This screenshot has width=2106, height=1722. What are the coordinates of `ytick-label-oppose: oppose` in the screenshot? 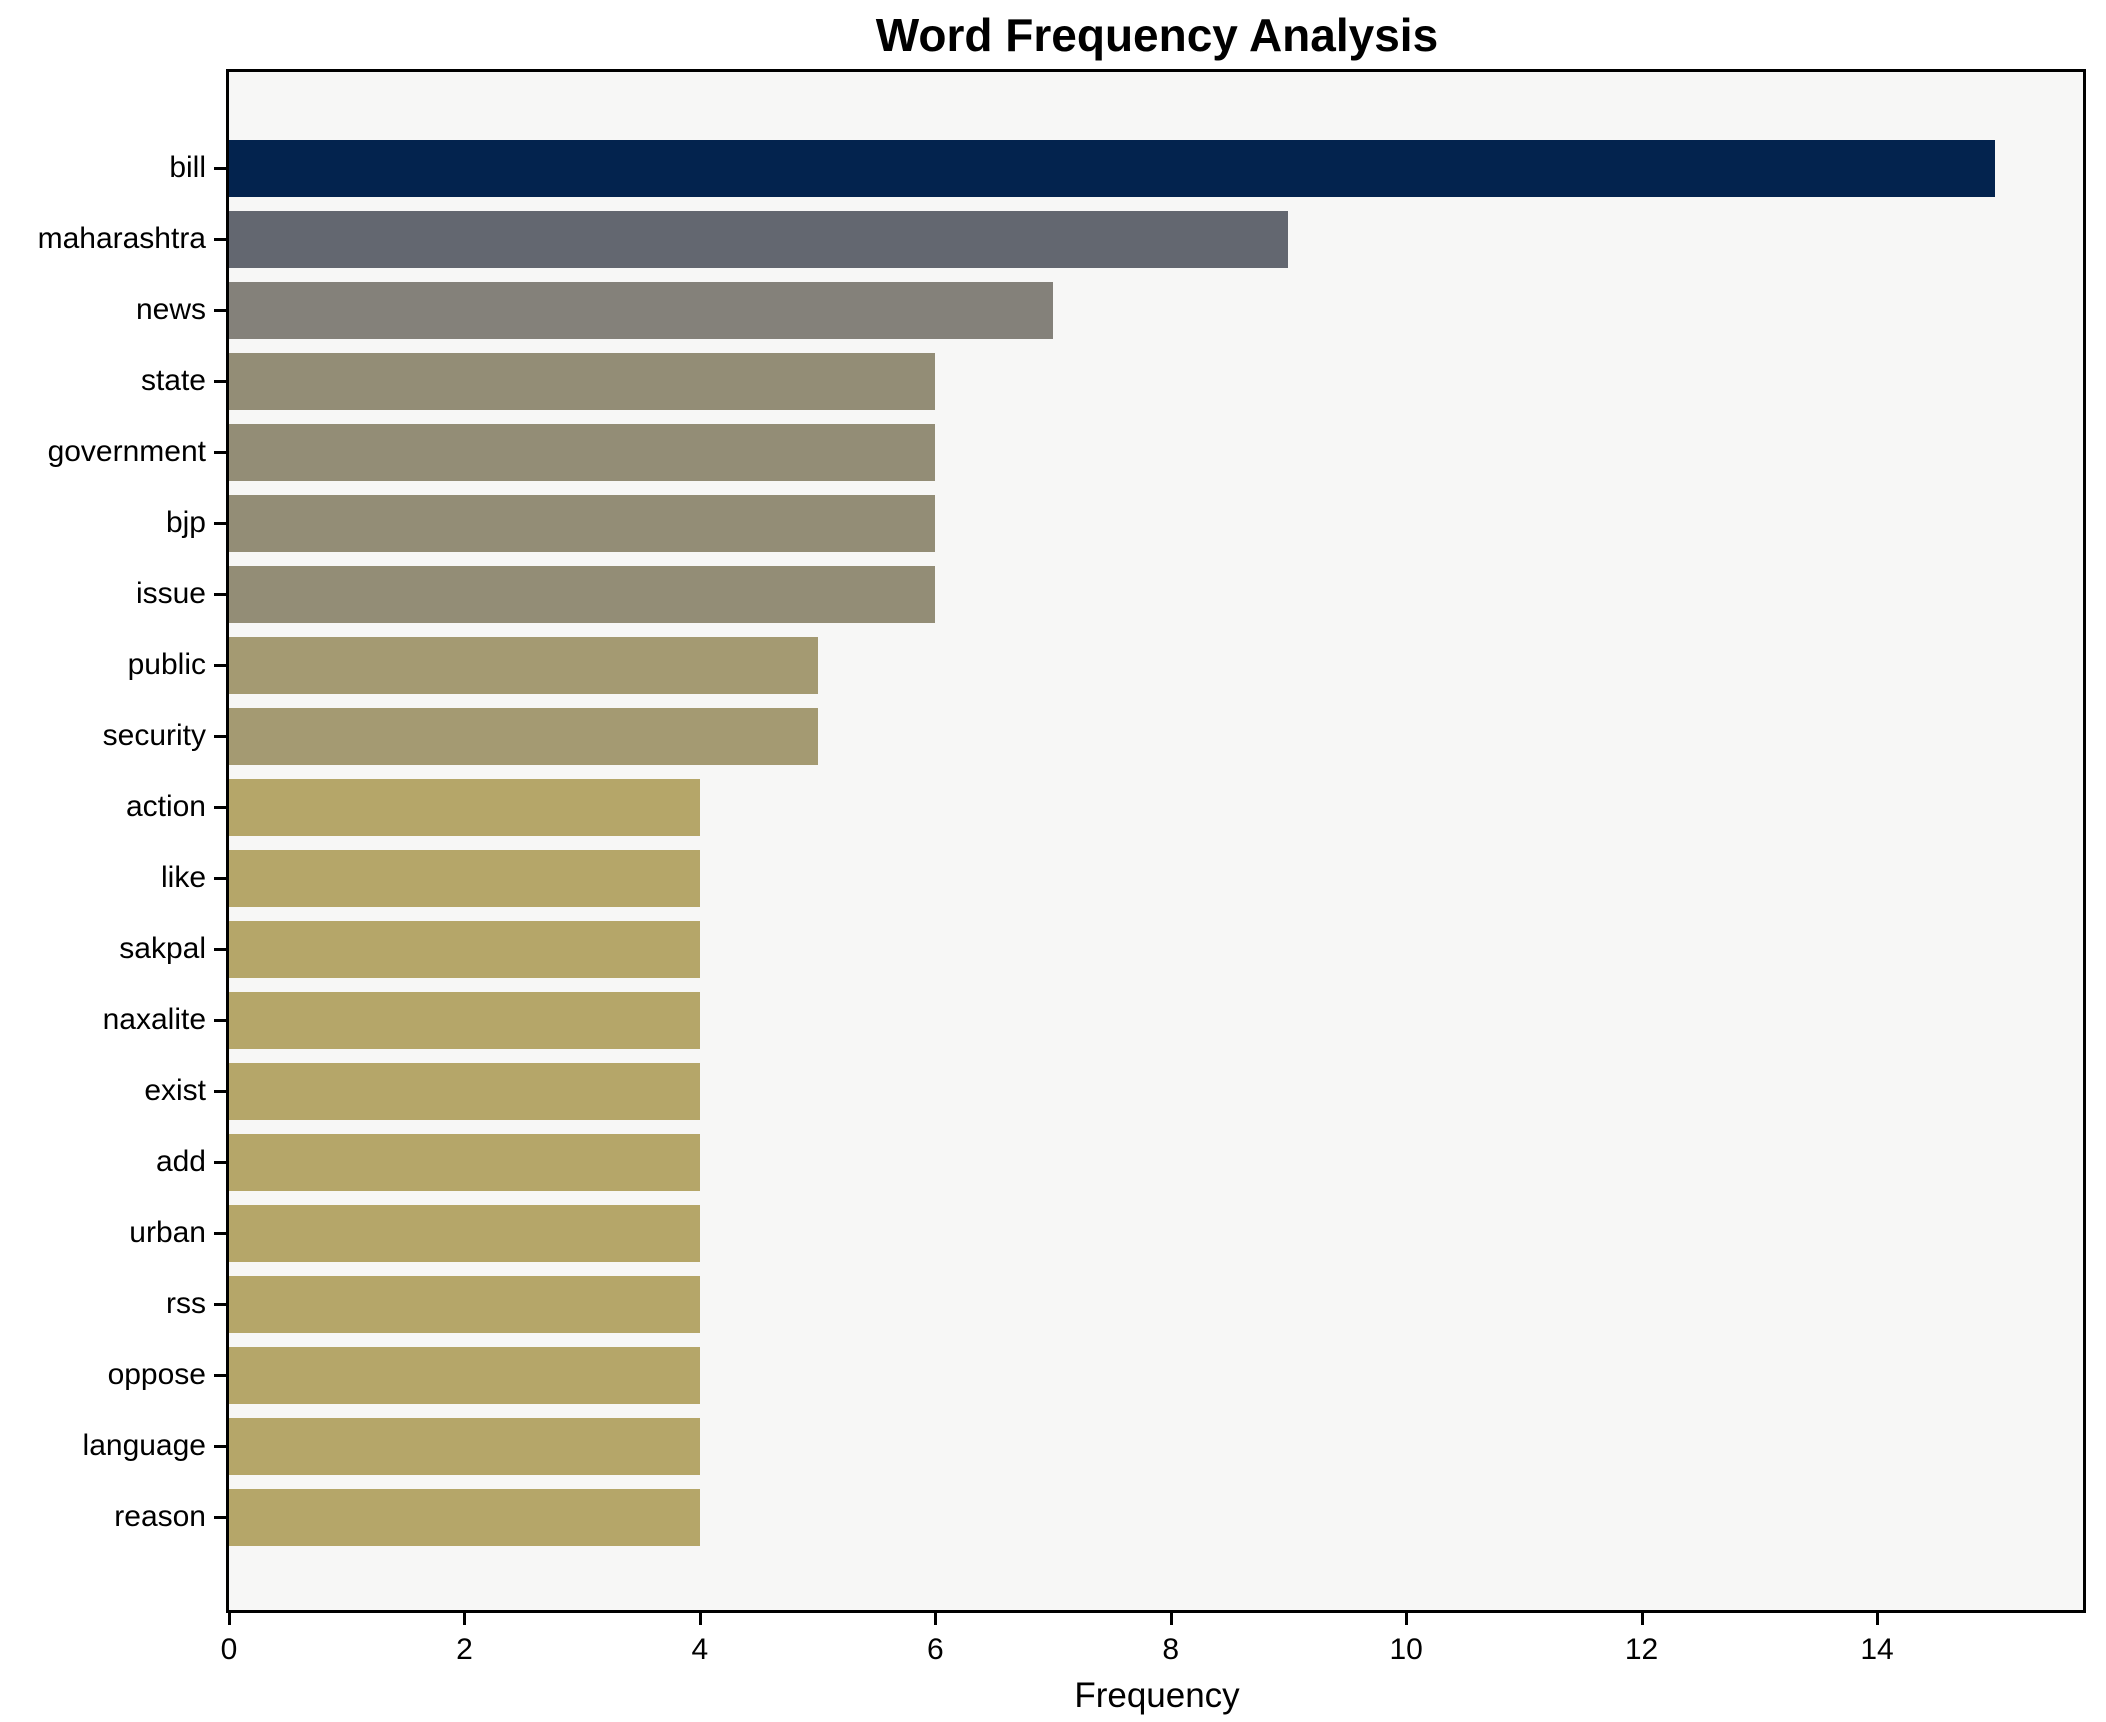 It's located at (156, 1374).